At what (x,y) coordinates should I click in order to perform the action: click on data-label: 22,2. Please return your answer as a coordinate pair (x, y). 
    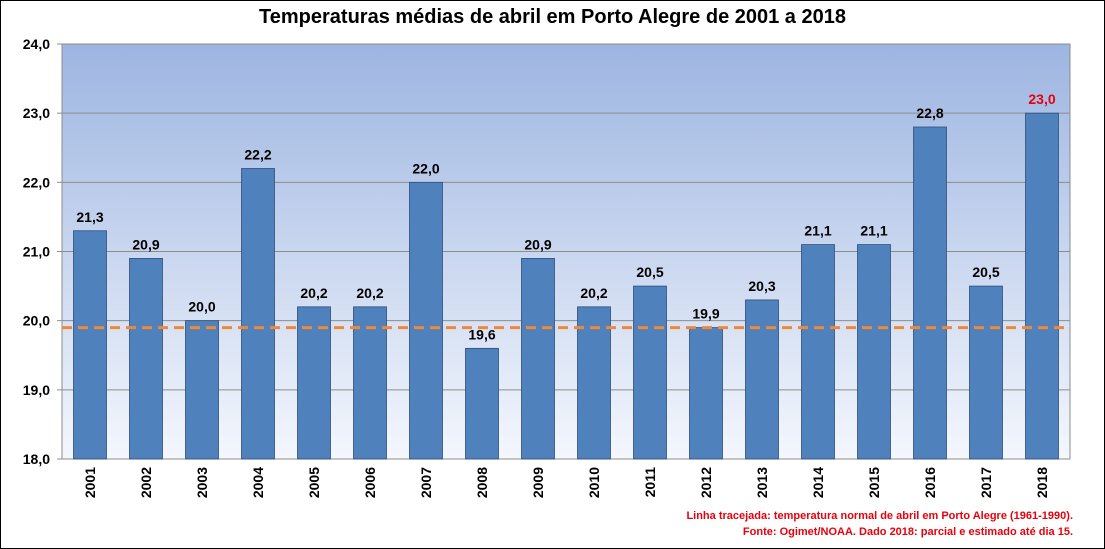
    Looking at the image, I should click on (257, 155).